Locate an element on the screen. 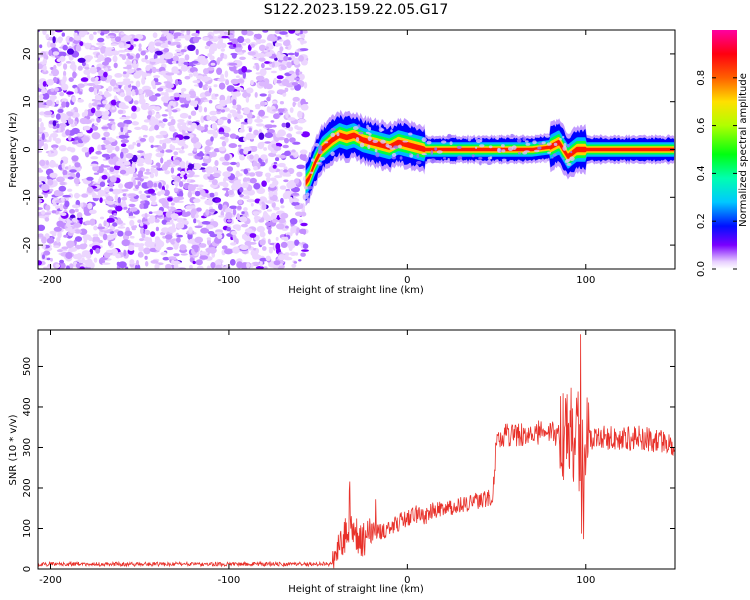  spectrogram-y-axis-label: Frequency (Hz) is located at coordinates (13, 150).